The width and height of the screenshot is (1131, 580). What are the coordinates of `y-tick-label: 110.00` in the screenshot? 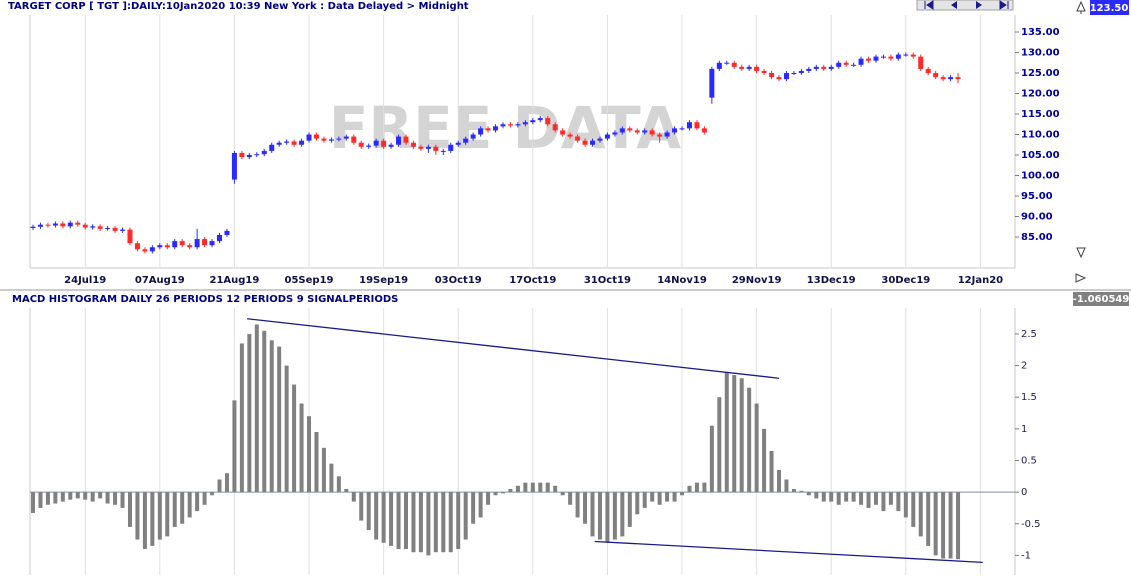 It's located at (1040, 135).